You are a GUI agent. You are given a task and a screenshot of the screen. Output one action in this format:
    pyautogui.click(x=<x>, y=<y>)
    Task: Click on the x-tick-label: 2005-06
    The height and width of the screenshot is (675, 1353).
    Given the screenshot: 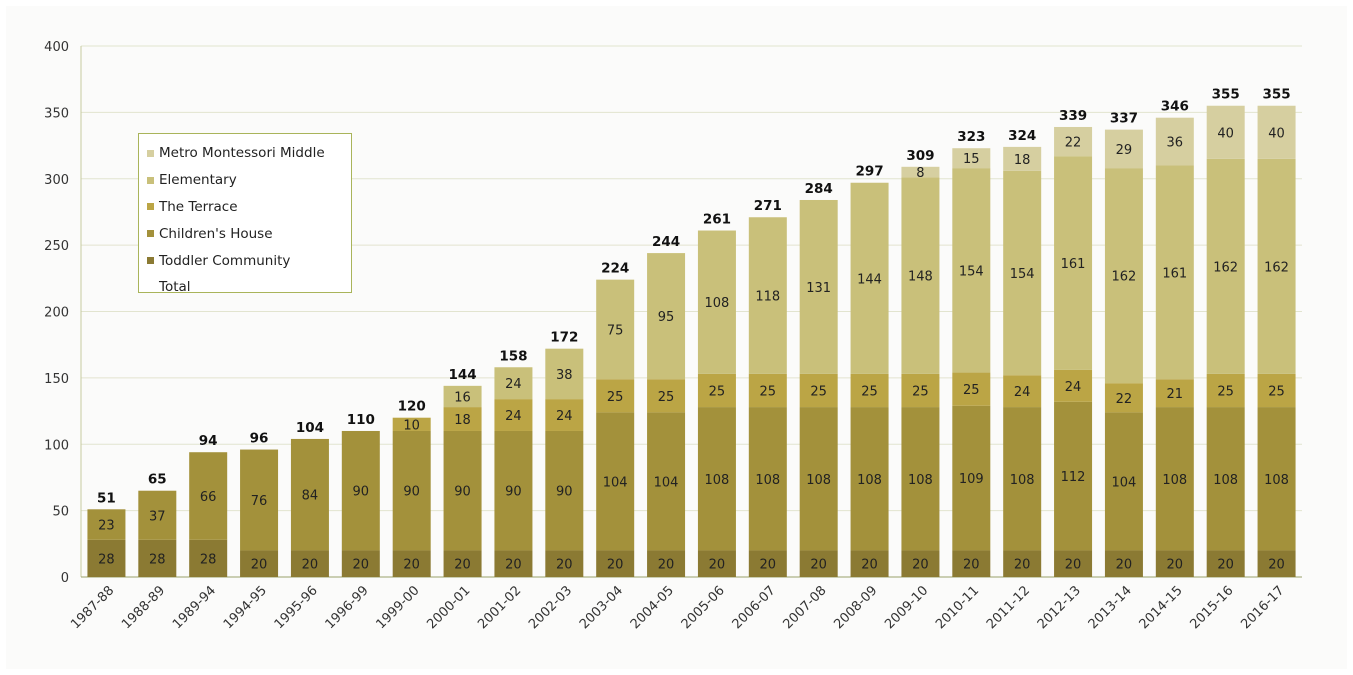 What is the action you would take?
    pyautogui.click(x=703, y=607)
    